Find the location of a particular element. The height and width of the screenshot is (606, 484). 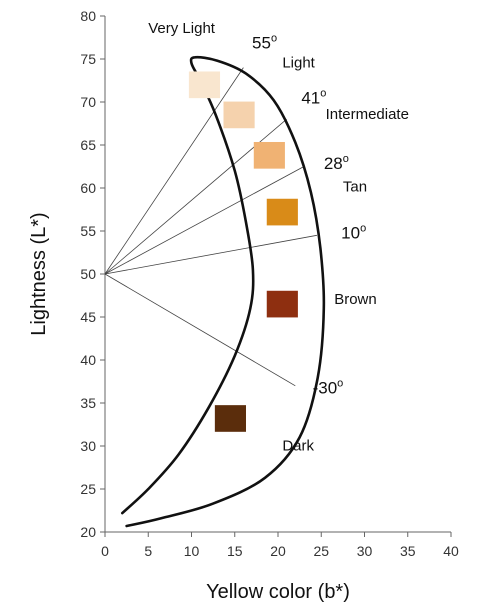

x-tick-label: 10 is located at coordinates (192, 551).